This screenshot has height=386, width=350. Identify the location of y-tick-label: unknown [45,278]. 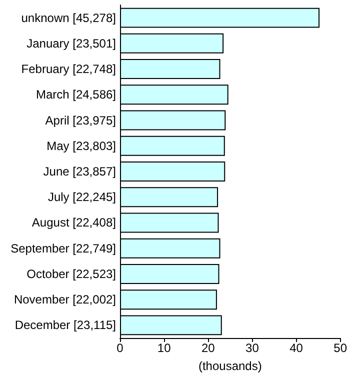
(68, 17).